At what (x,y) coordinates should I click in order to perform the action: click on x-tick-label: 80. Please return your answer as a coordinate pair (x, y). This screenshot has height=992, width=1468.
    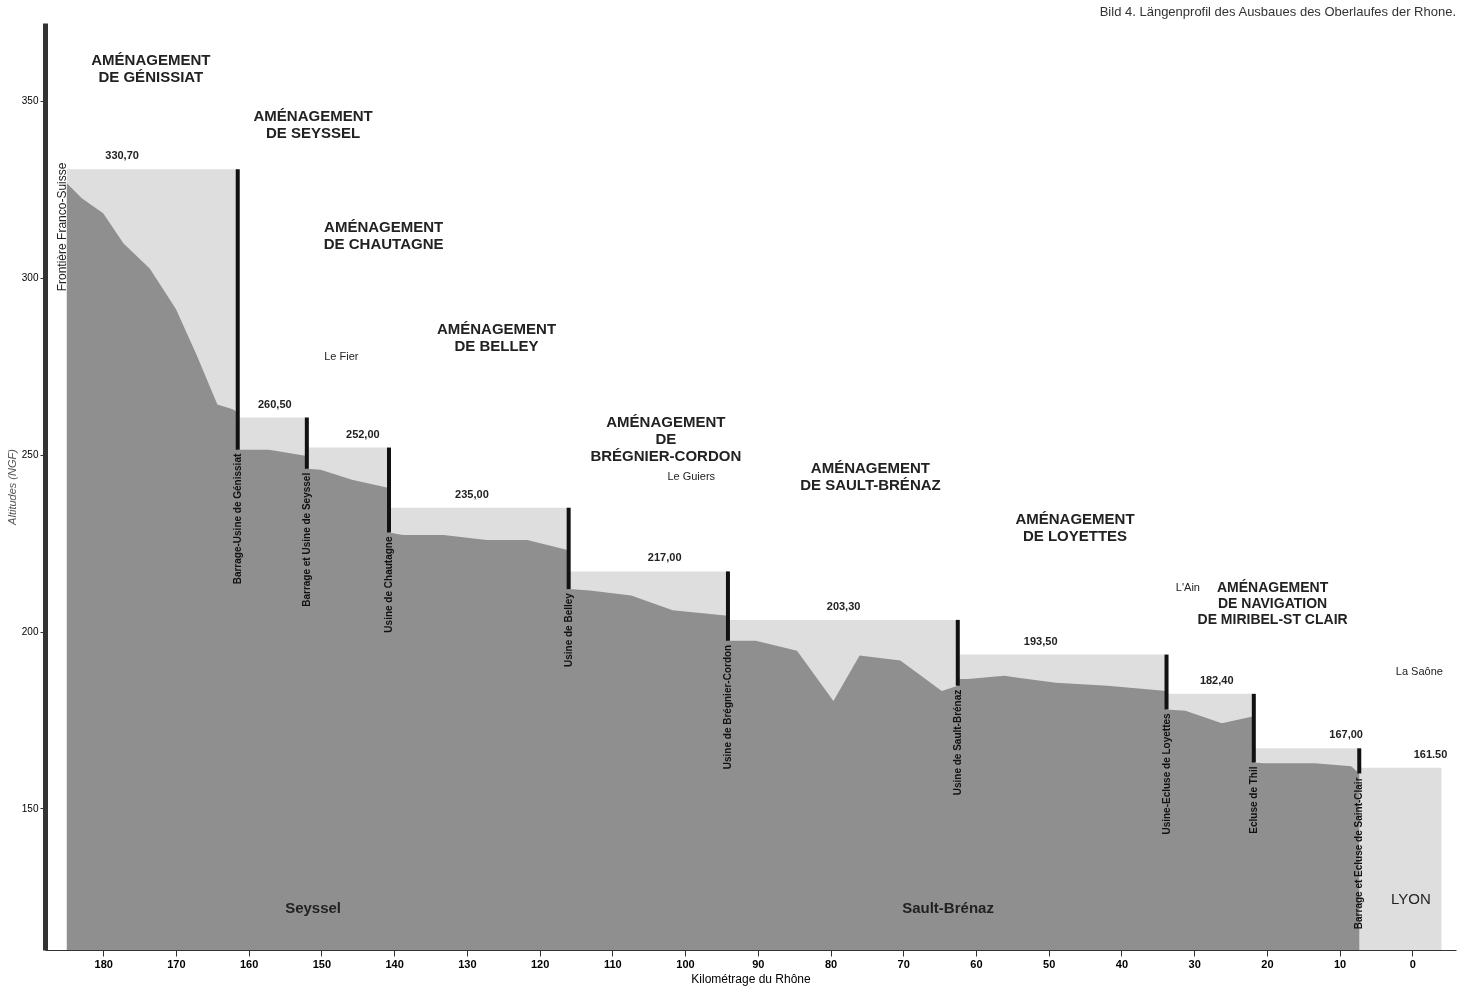
    Looking at the image, I should click on (831, 963).